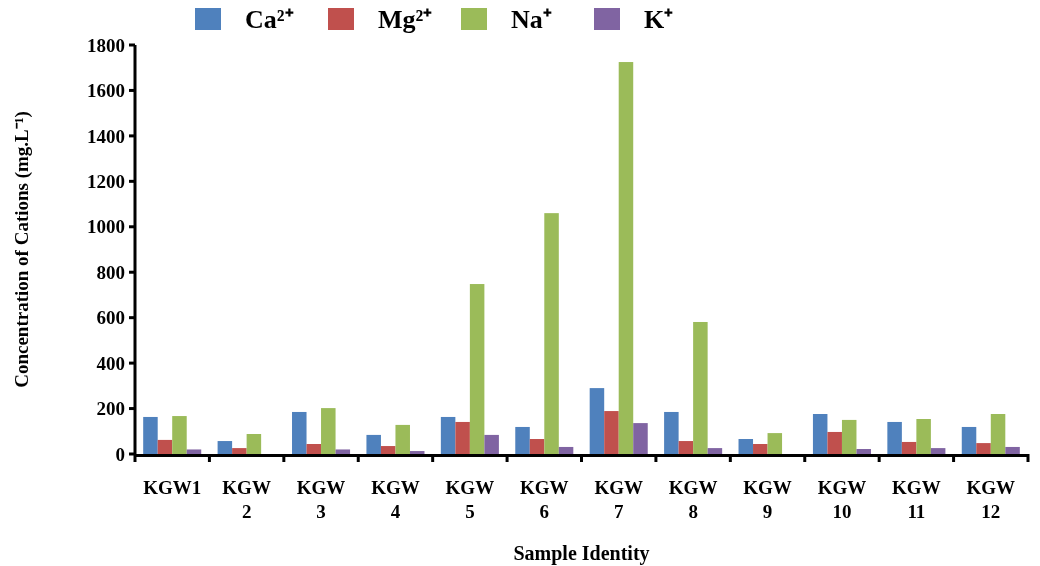  Describe the element at coordinates (106, 45) in the screenshot. I see `y-tick-label: 1800` at that location.